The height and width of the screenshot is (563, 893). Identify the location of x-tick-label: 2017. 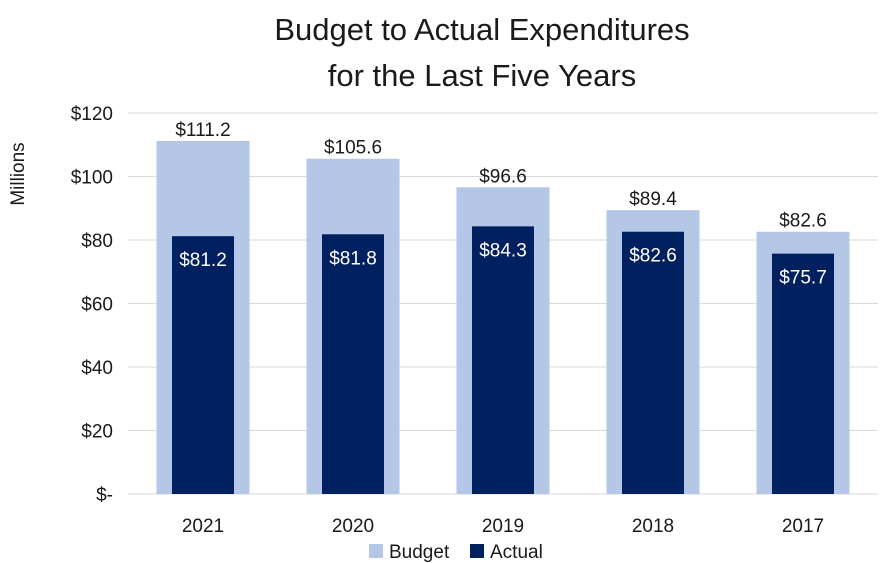
(803, 526).